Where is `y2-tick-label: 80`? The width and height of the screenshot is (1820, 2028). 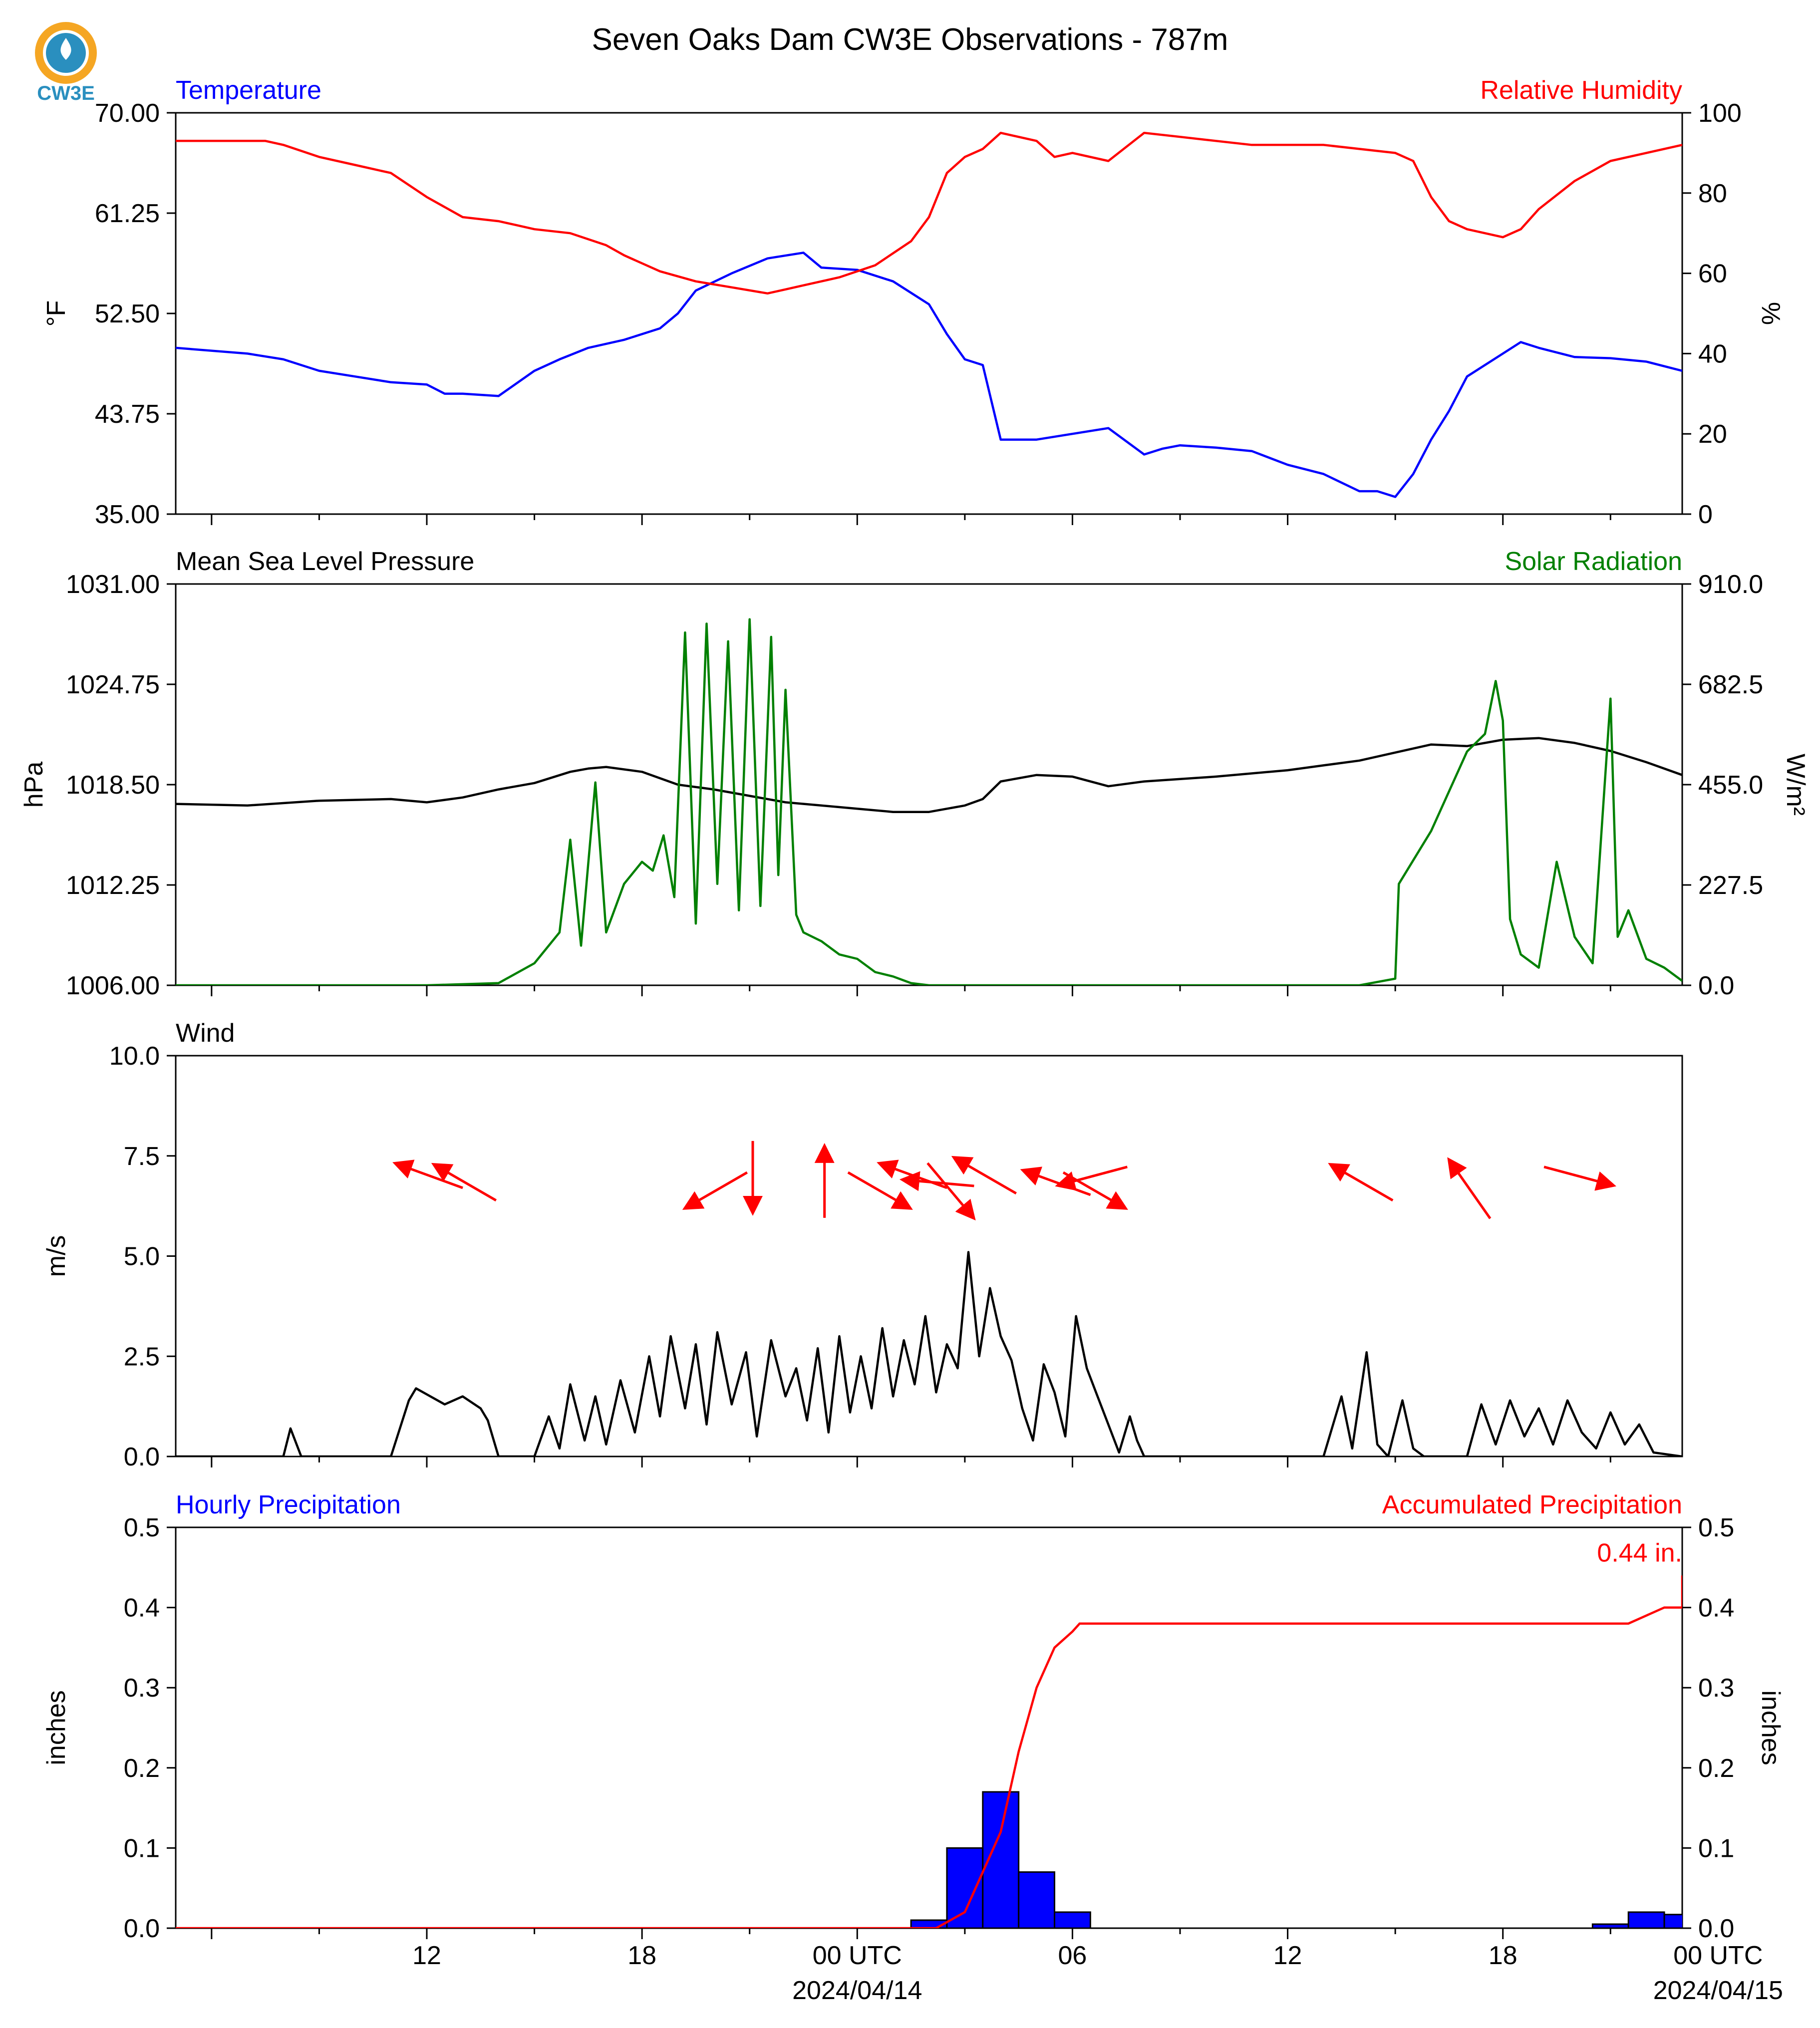
y2-tick-label: 80 is located at coordinates (1712, 193).